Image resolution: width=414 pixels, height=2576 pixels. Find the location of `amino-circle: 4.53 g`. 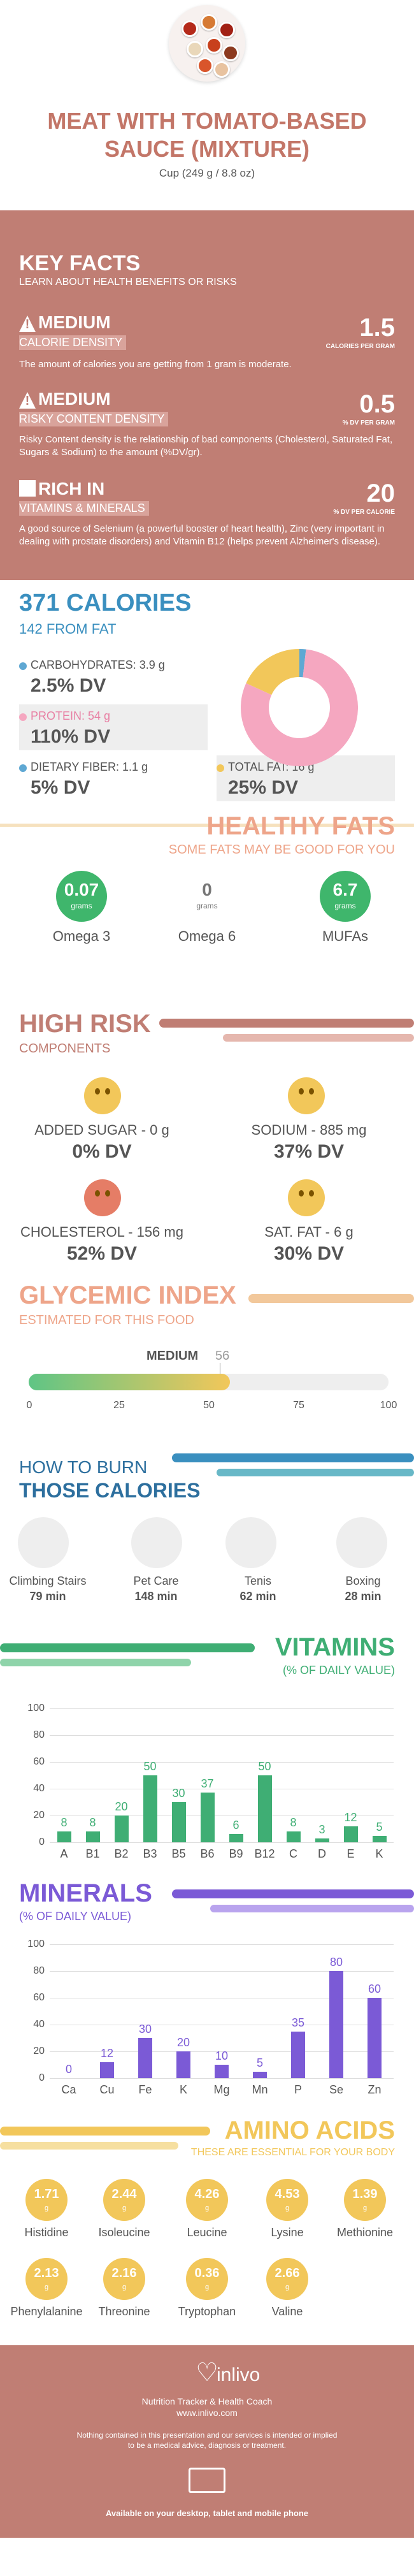

amino-circle: 4.53 g is located at coordinates (287, 2200).